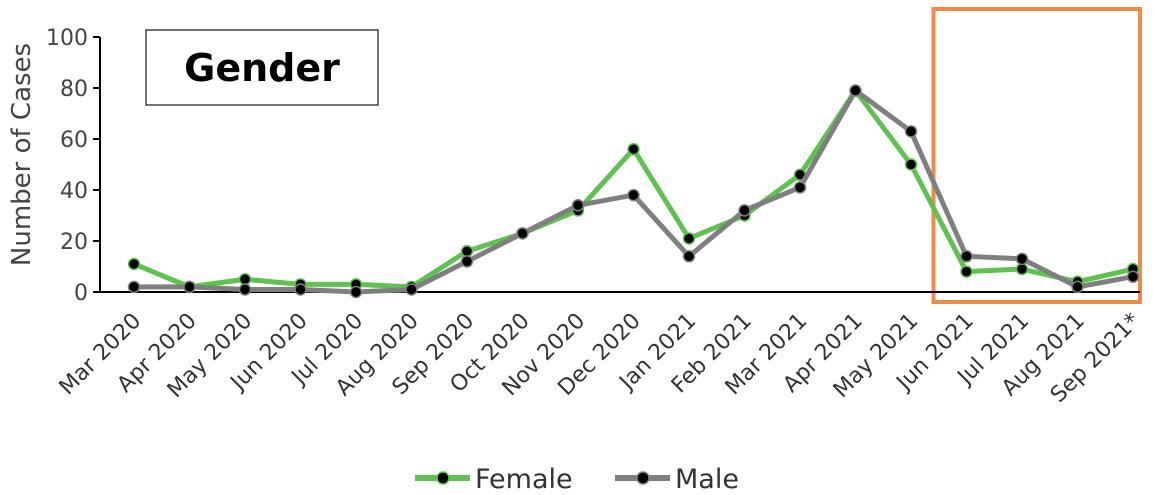 Image resolution: width=1155 pixels, height=495 pixels. What do you see at coordinates (22, 154) in the screenshot?
I see `y-axis-label: Number of Cases` at bounding box center [22, 154].